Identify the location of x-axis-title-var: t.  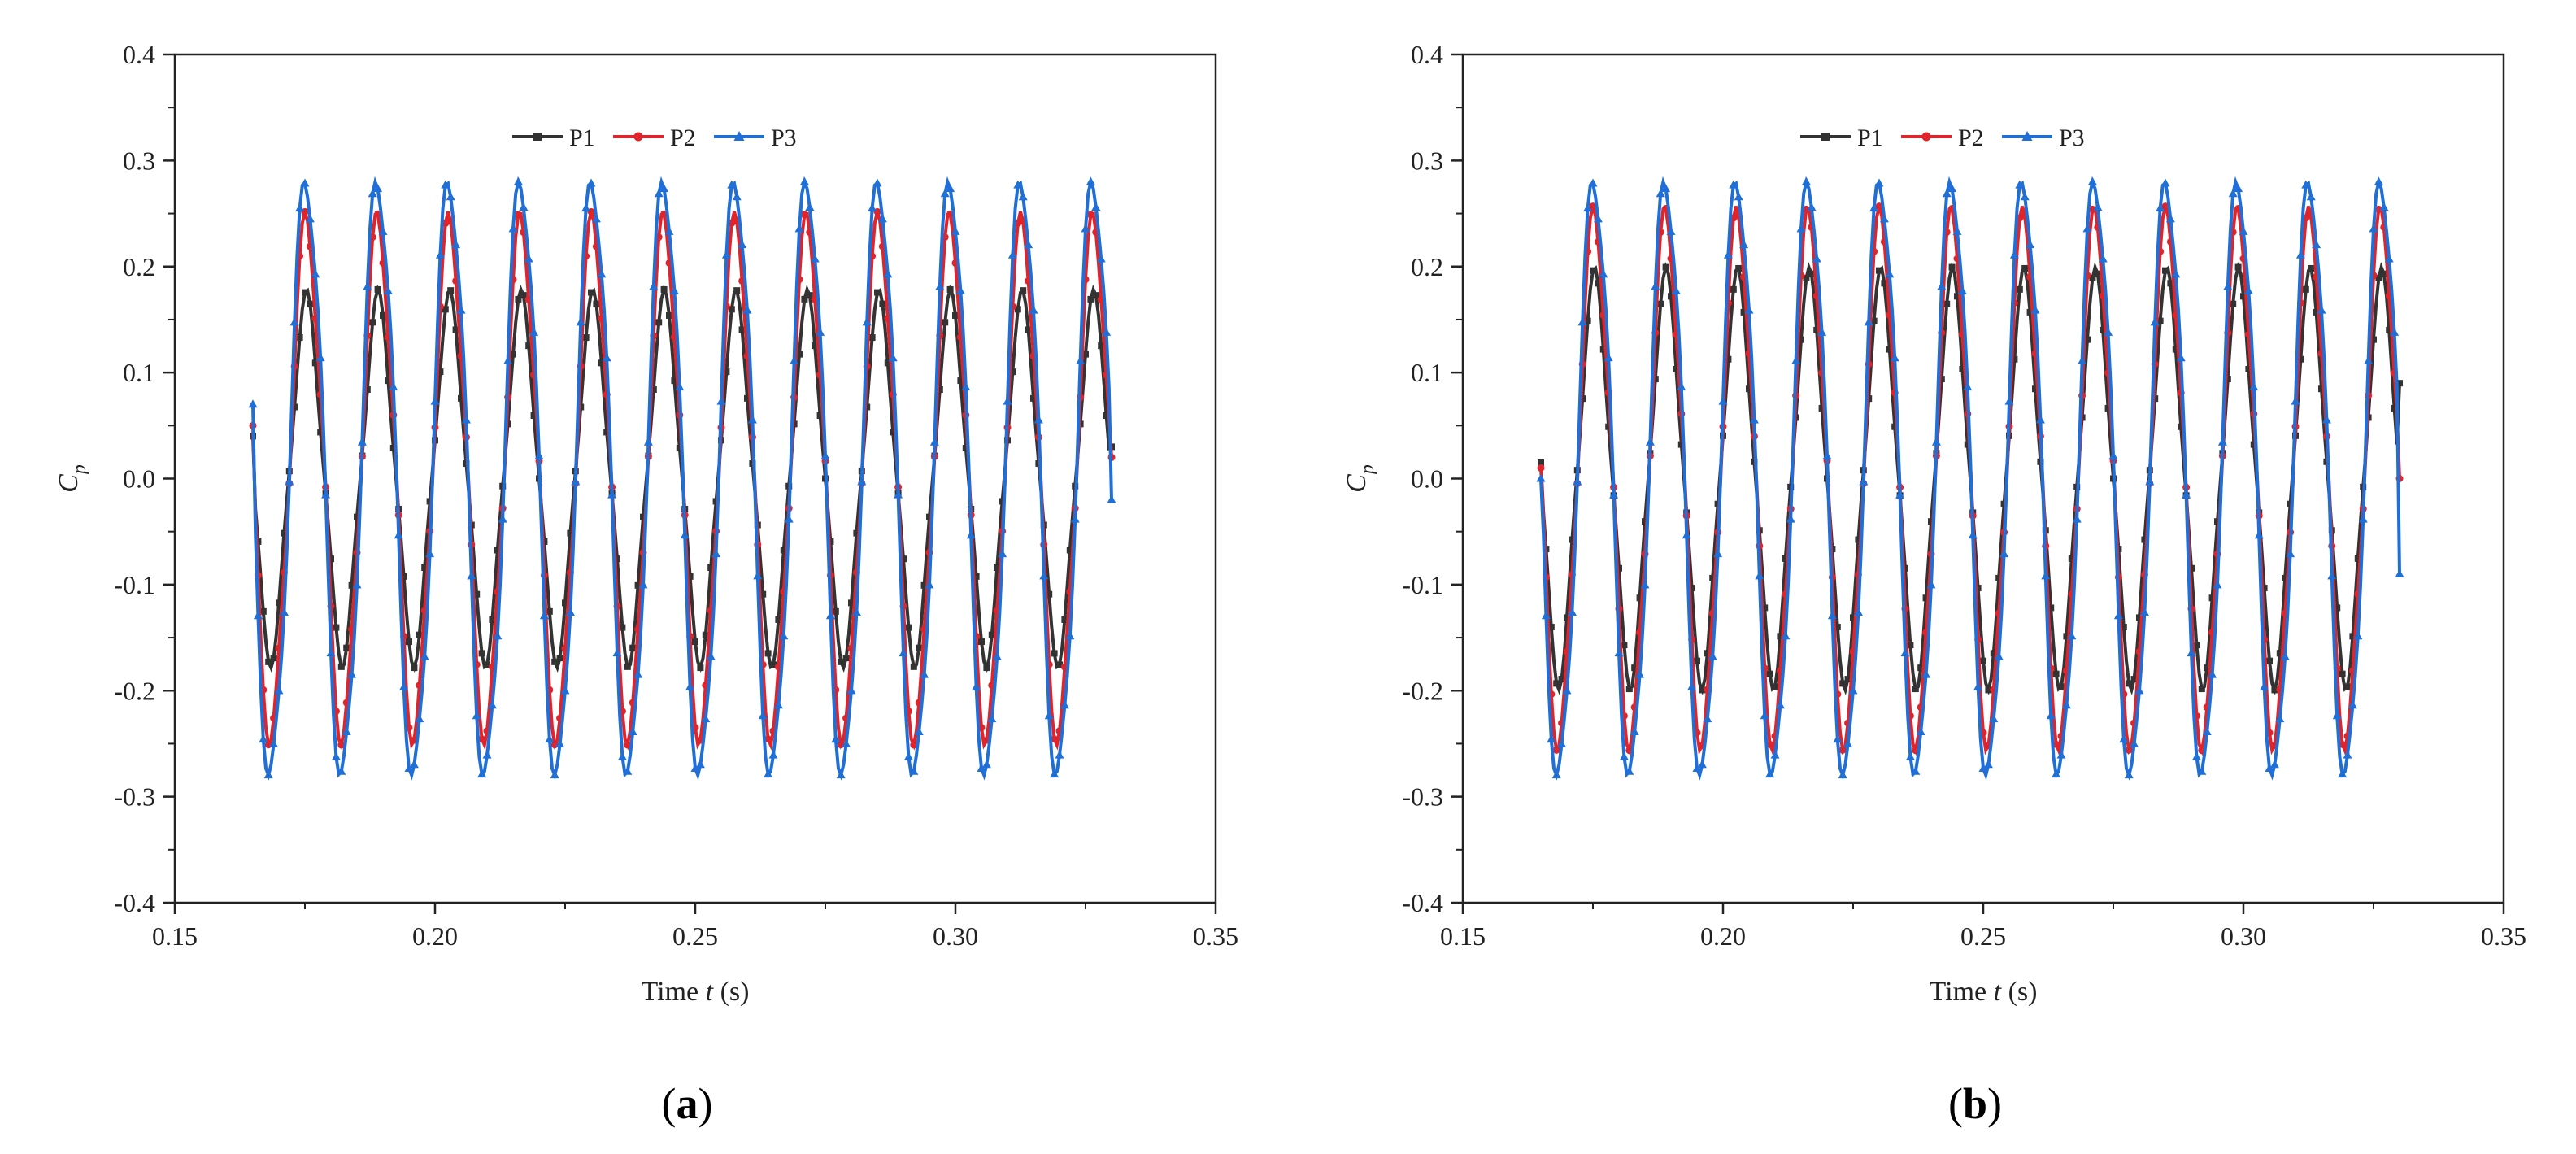
(711, 992).